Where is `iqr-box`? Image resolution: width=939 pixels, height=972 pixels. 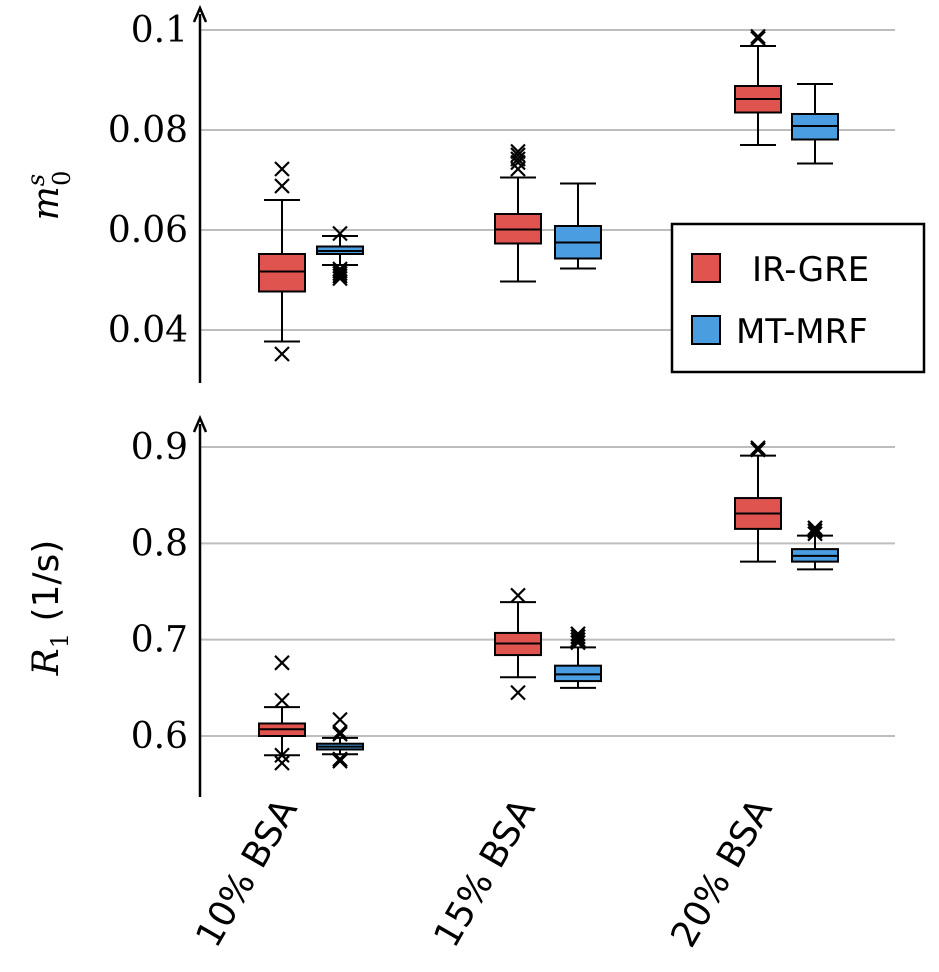
iqr-box is located at coordinates (282, 273).